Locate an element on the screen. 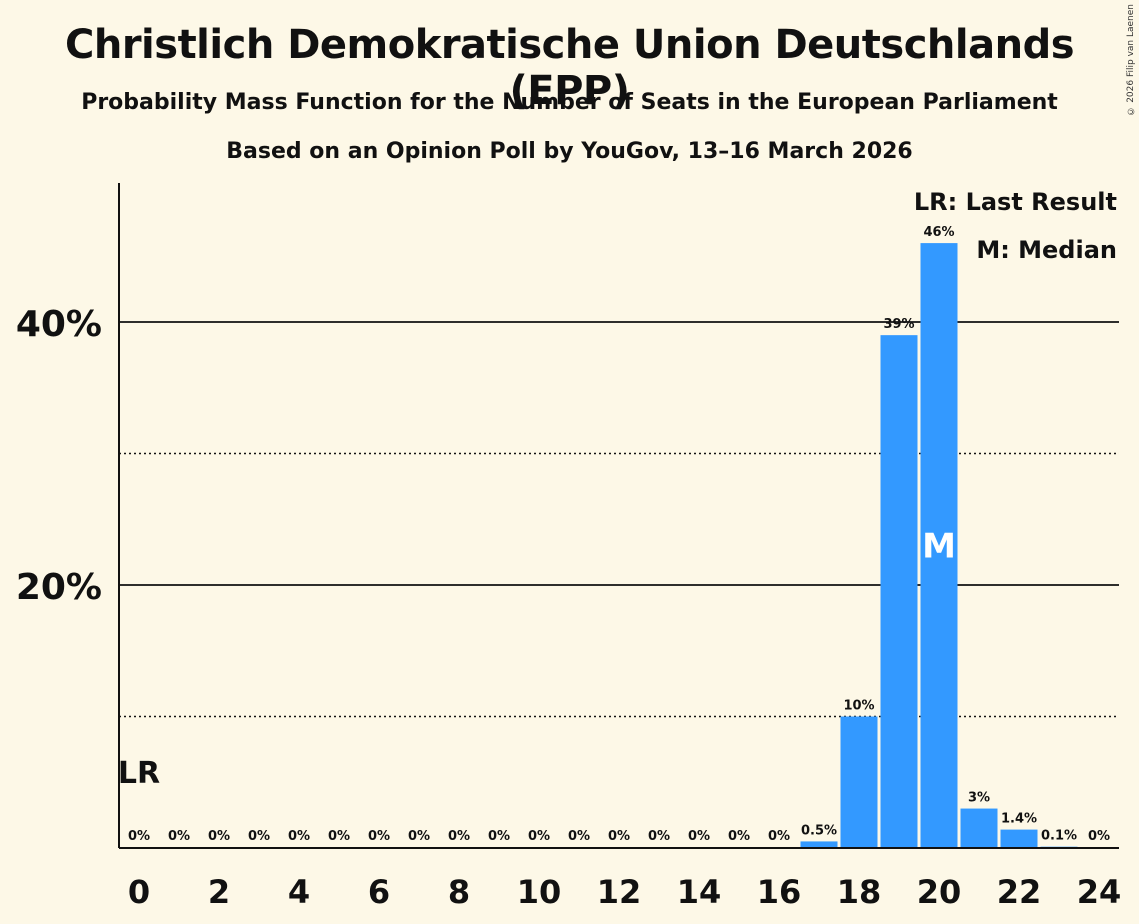 The width and height of the screenshot is (1139, 924). x-tick-label: 8 is located at coordinates (459, 892).